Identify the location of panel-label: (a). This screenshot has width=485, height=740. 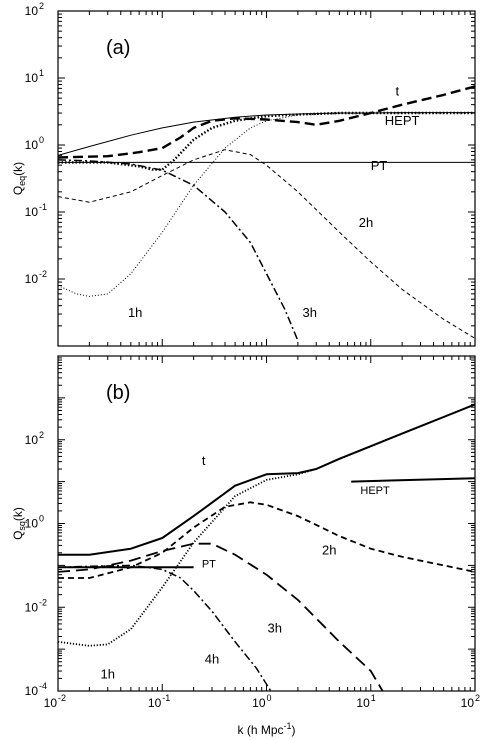
(118, 48).